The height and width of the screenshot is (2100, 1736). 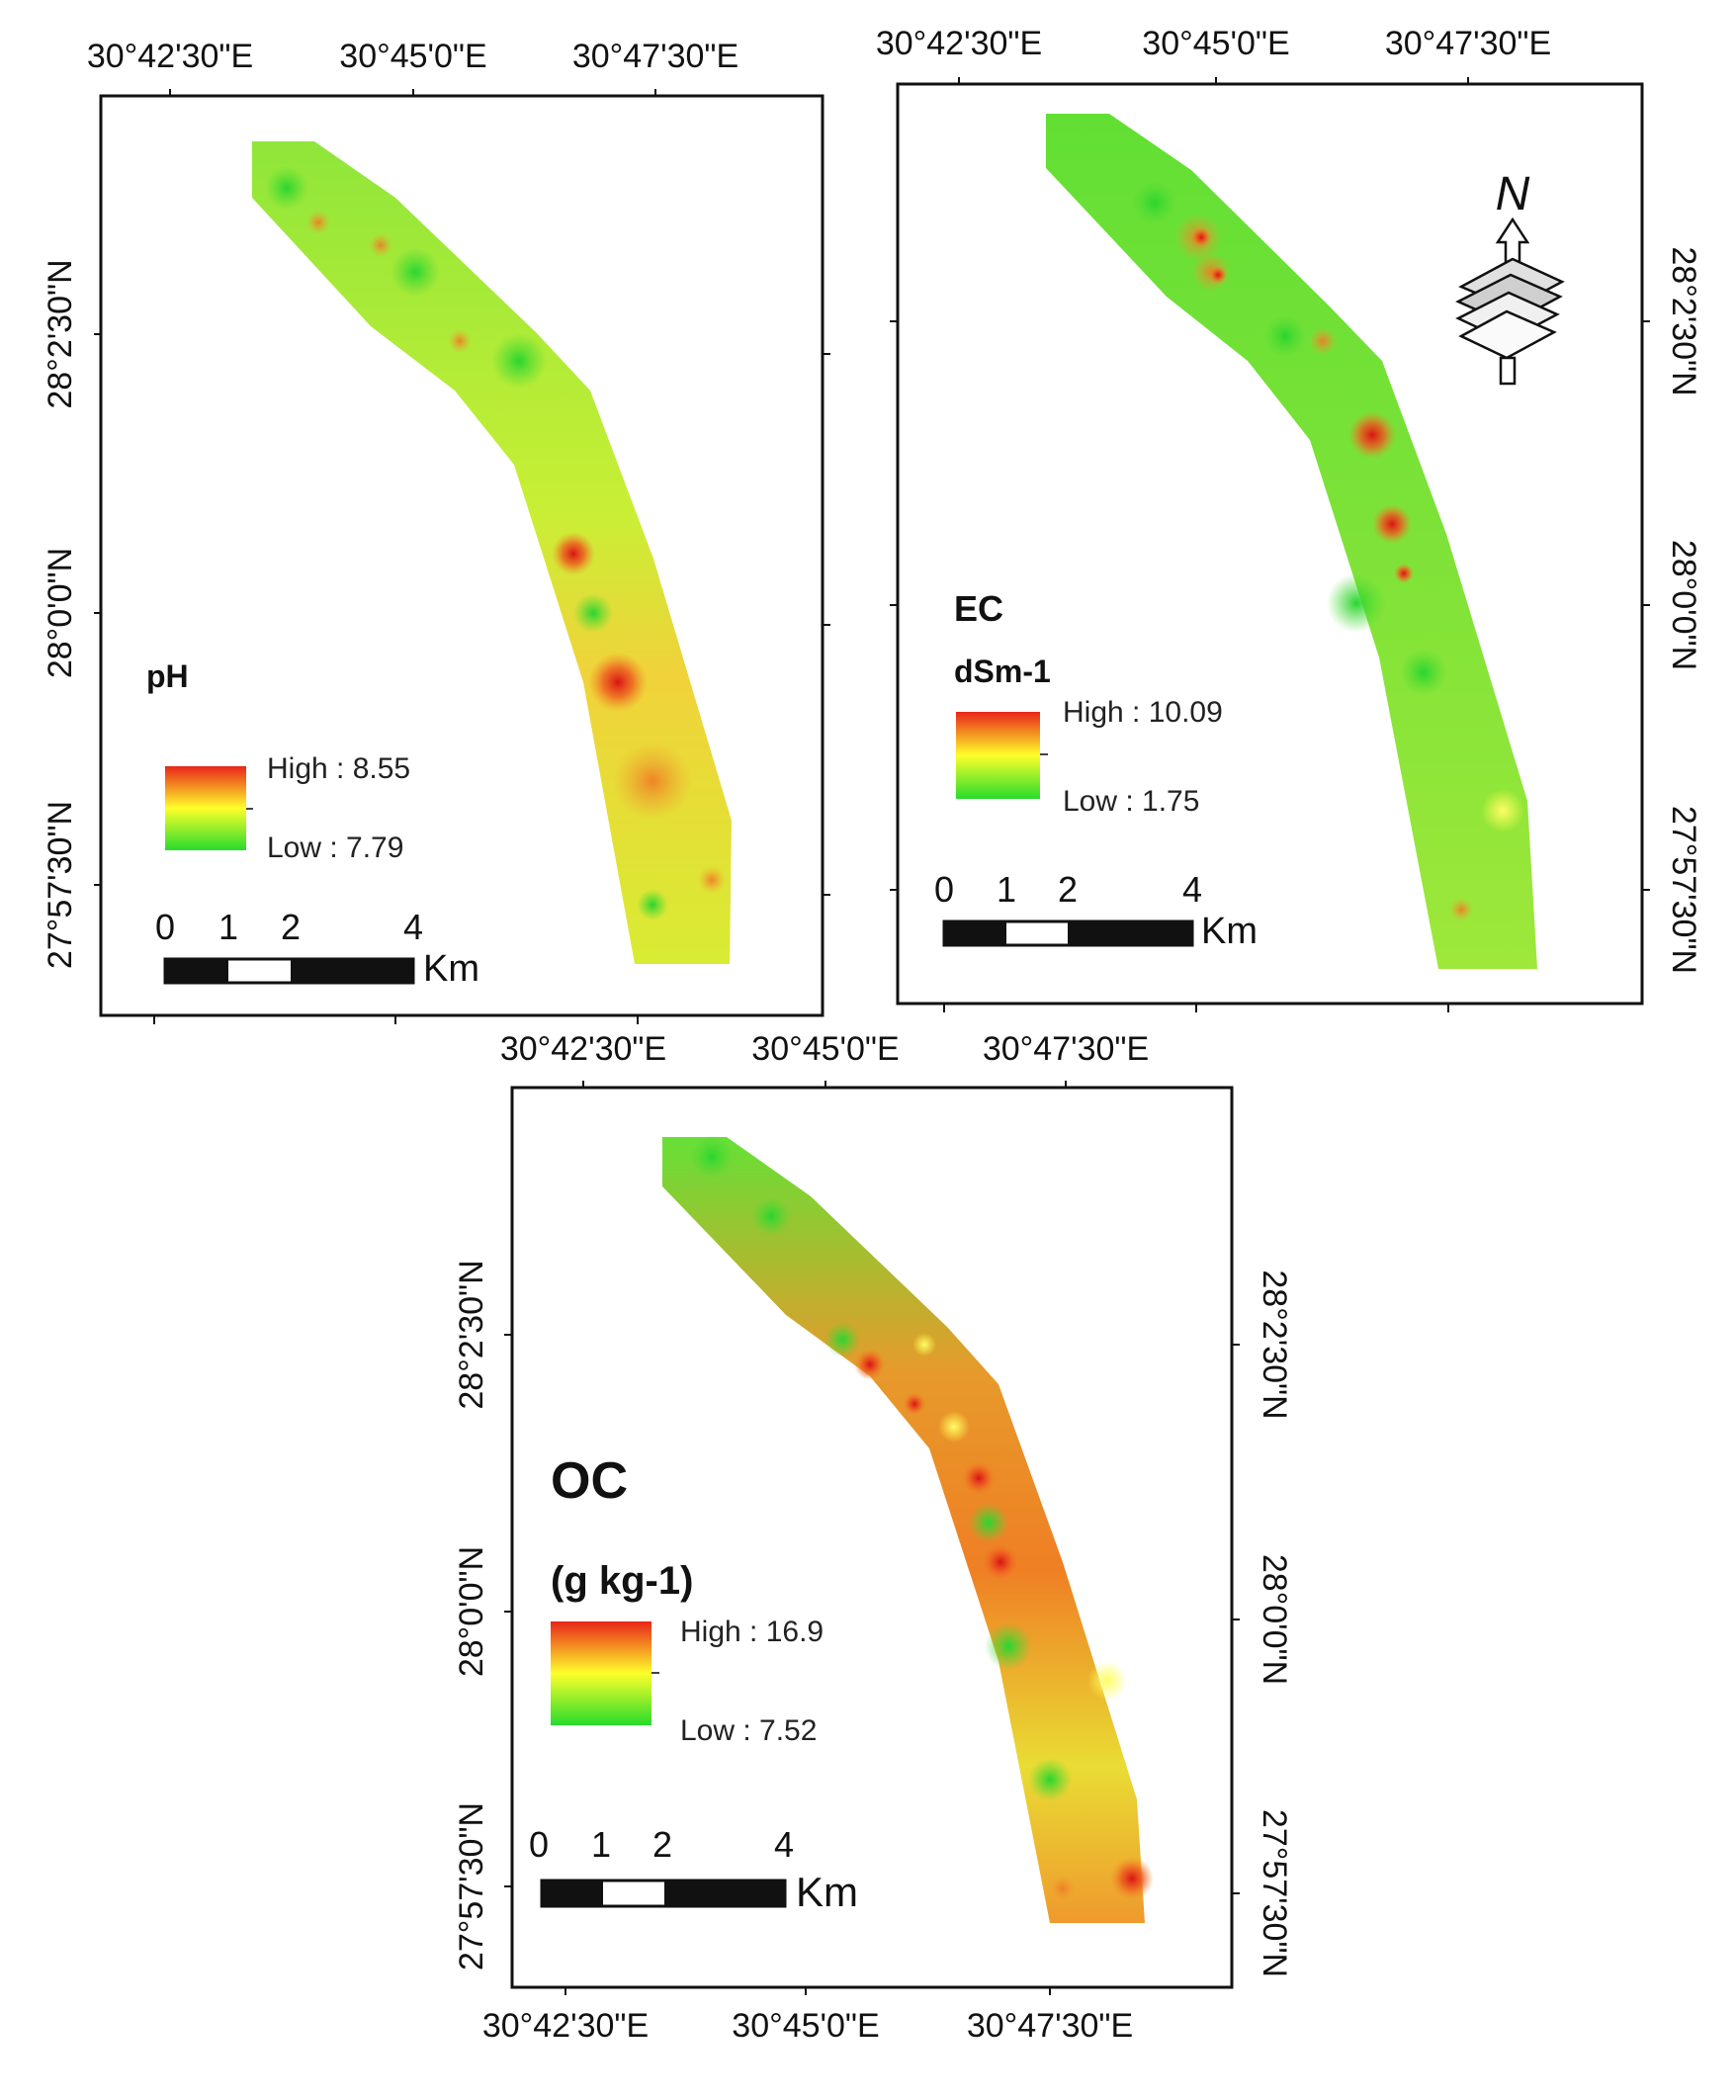 I want to click on panel-ph-left-tick-2: 27°57'30"N, so click(x=60, y=885).